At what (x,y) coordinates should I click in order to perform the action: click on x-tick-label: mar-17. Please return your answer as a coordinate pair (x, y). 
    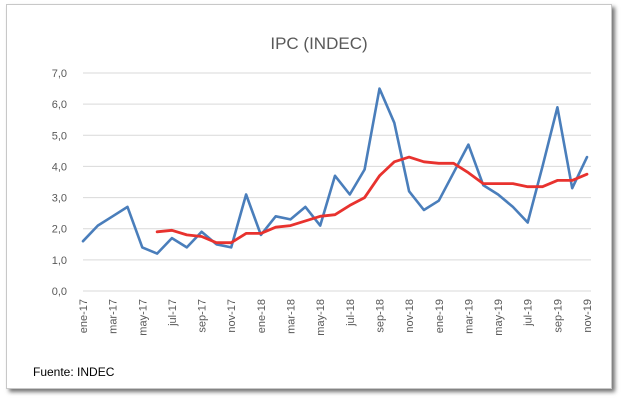
    Looking at the image, I should click on (114, 316).